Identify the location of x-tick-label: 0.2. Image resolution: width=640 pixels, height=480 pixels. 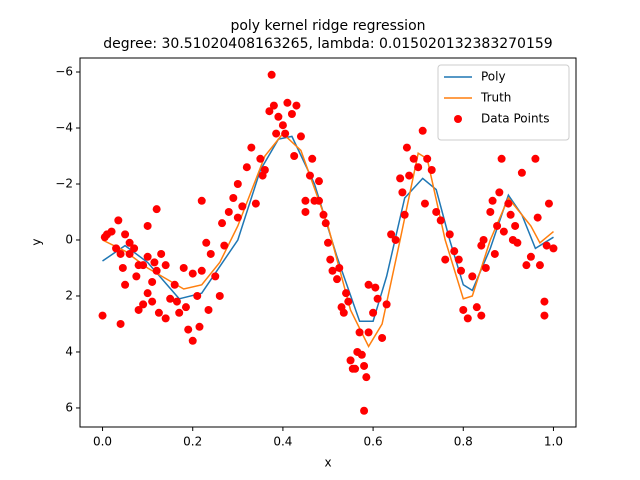
(192, 442).